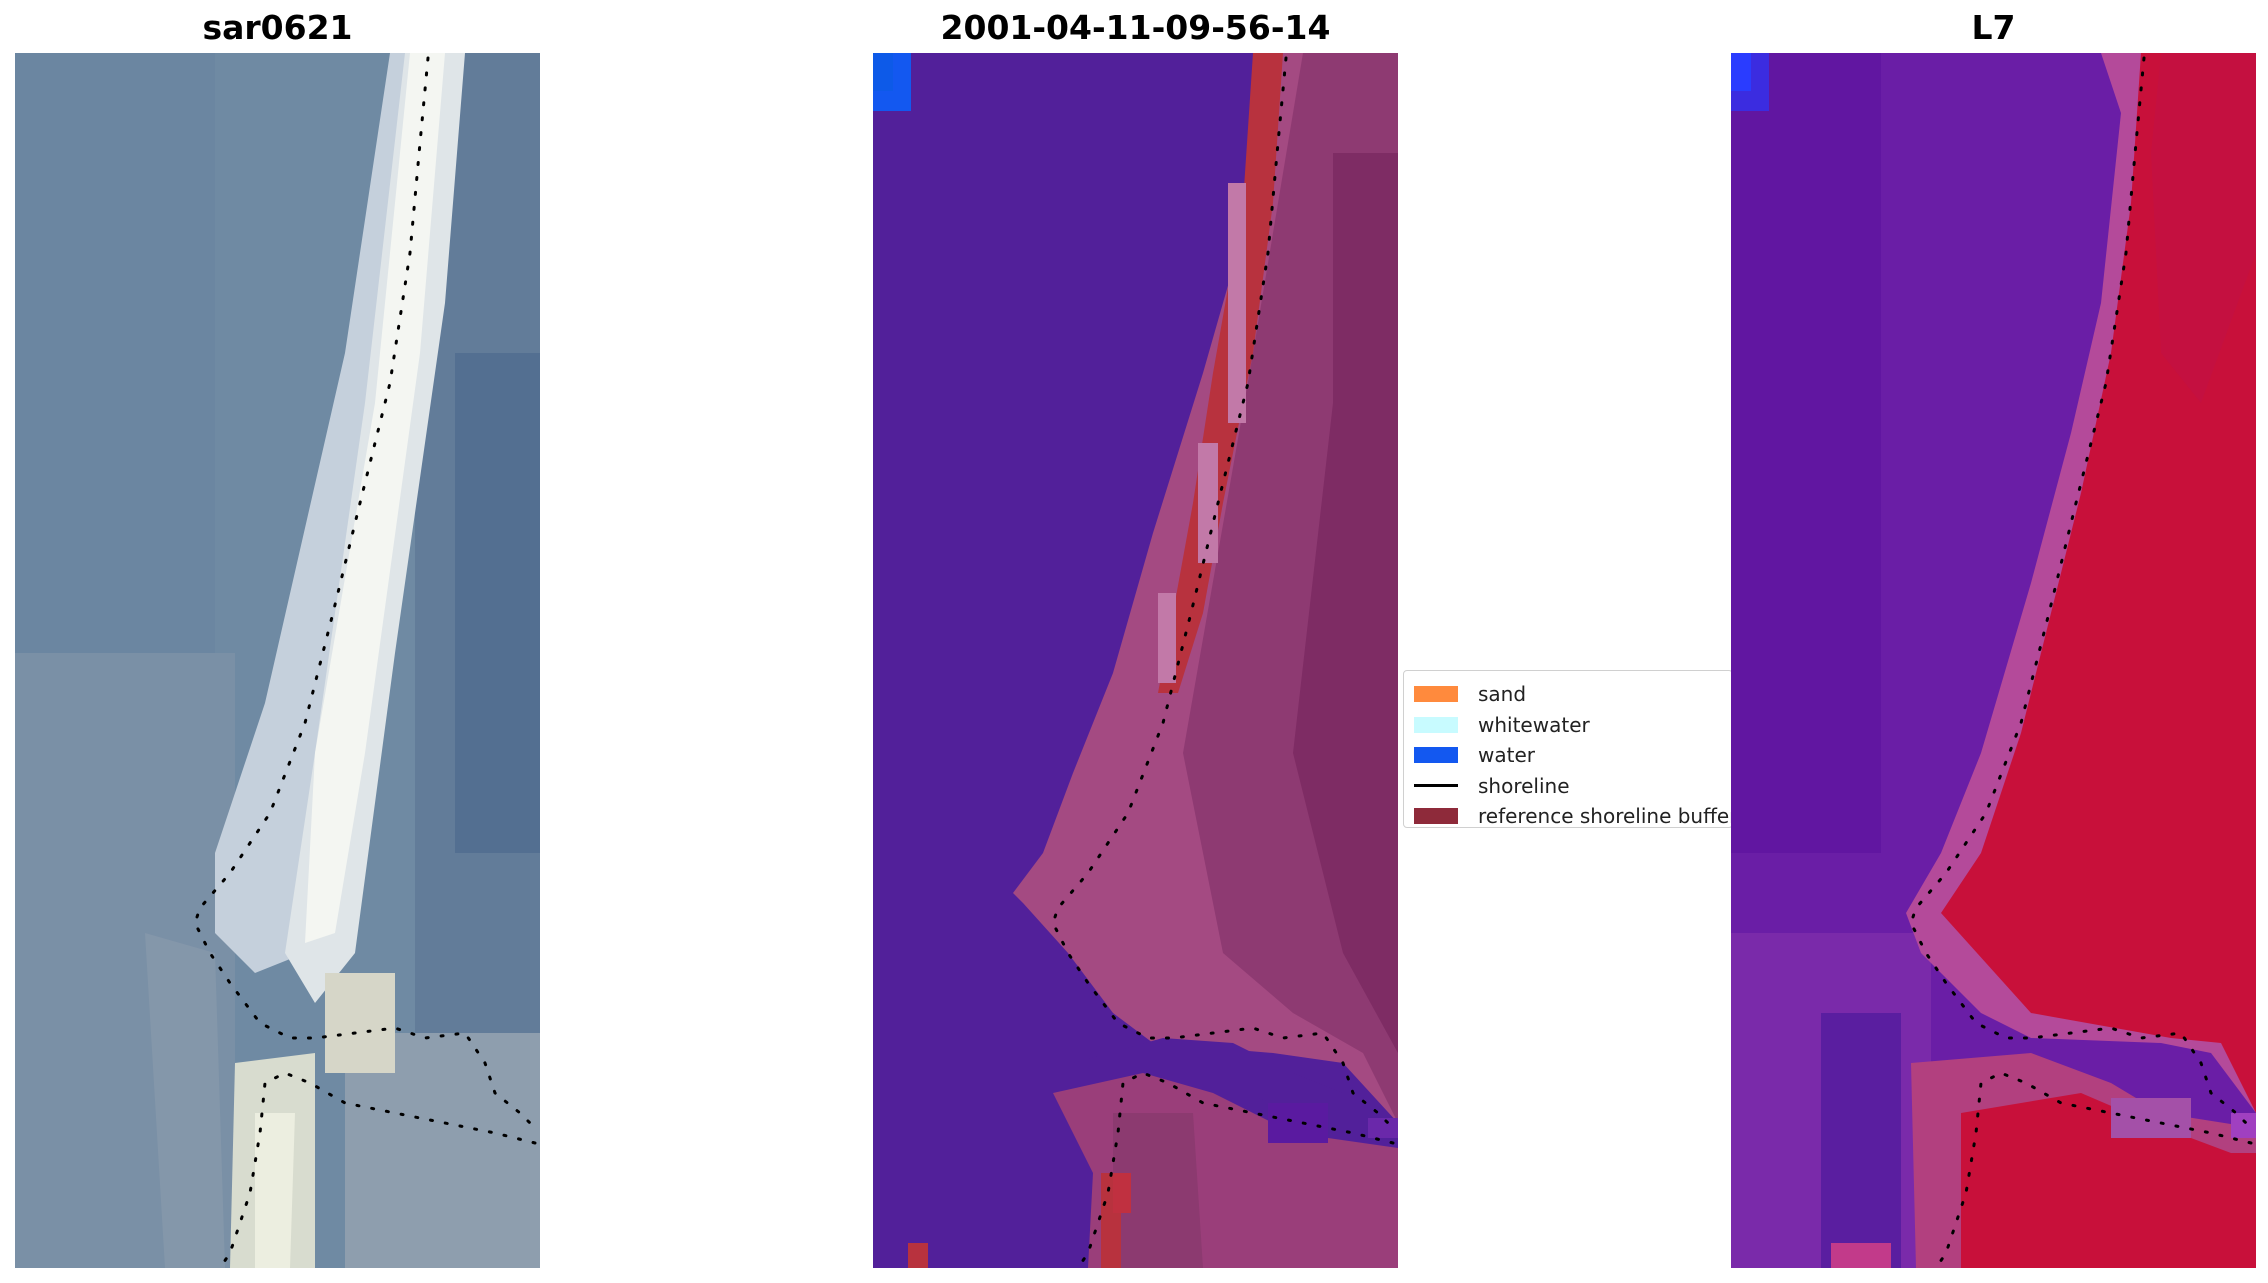 This screenshot has width=2268, height=1283. Describe the element at coordinates (1608, 816) in the screenshot. I see `legend-label: reference shoreline buffer` at that location.